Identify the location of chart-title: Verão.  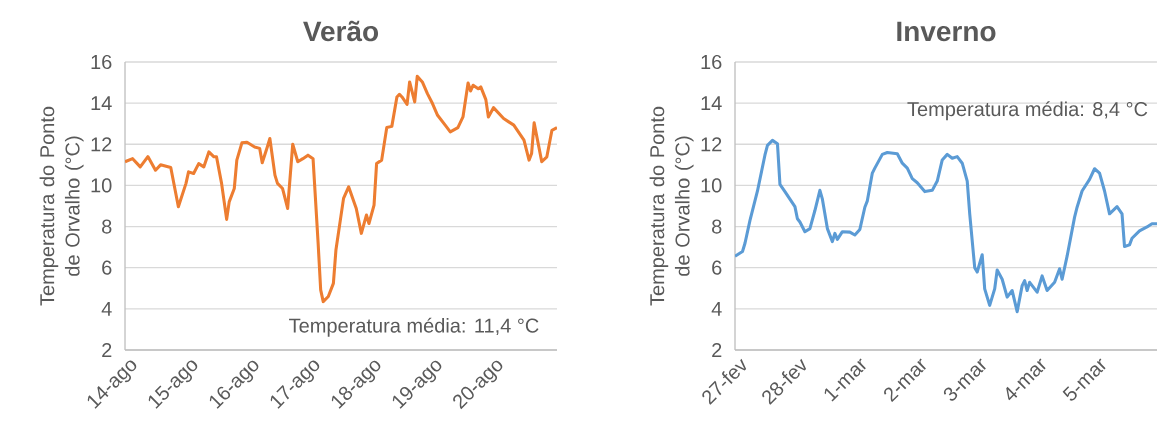
(341, 31).